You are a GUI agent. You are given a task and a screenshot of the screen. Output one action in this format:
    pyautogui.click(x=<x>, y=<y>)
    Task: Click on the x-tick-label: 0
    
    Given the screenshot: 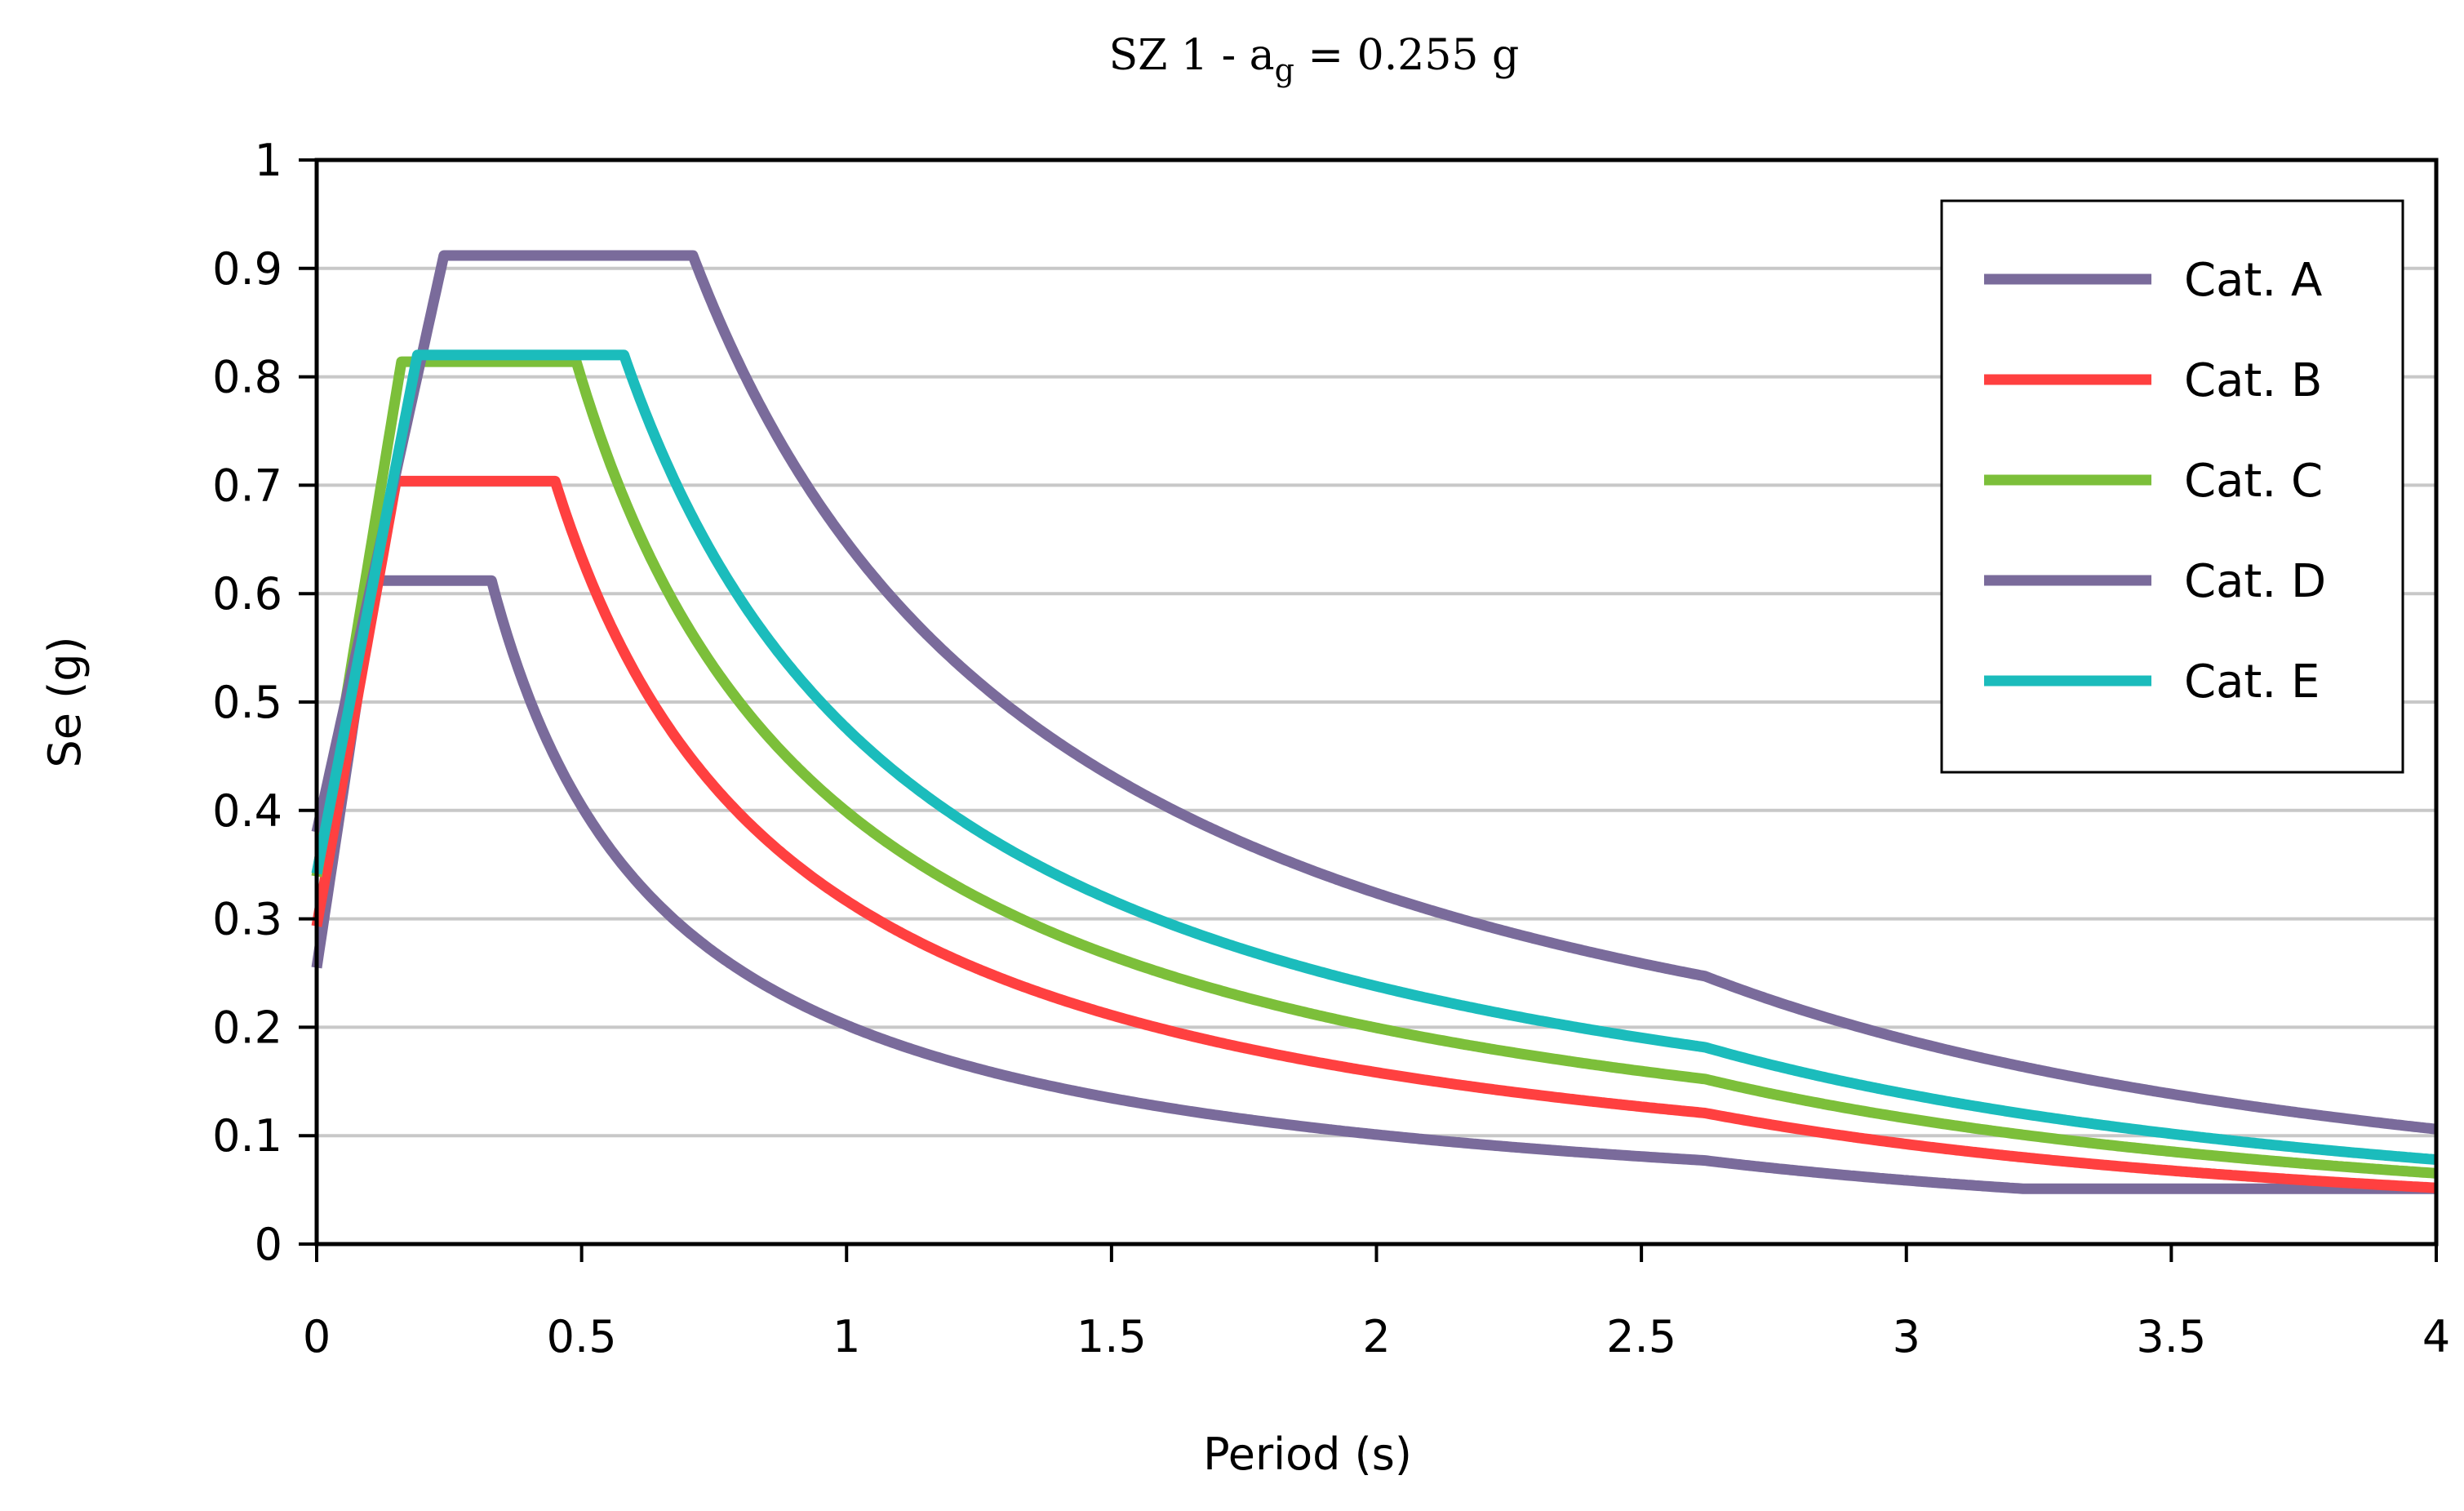 What is the action you would take?
    pyautogui.click(x=317, y=1336)
    